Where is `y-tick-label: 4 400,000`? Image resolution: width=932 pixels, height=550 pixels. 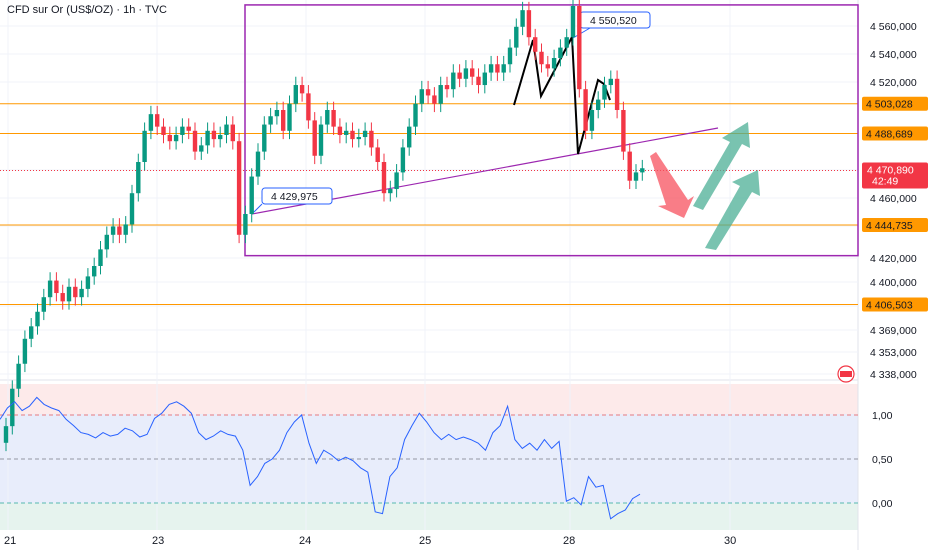 y-tick-label: 4 400,000 is located at coordinates (893, 283).